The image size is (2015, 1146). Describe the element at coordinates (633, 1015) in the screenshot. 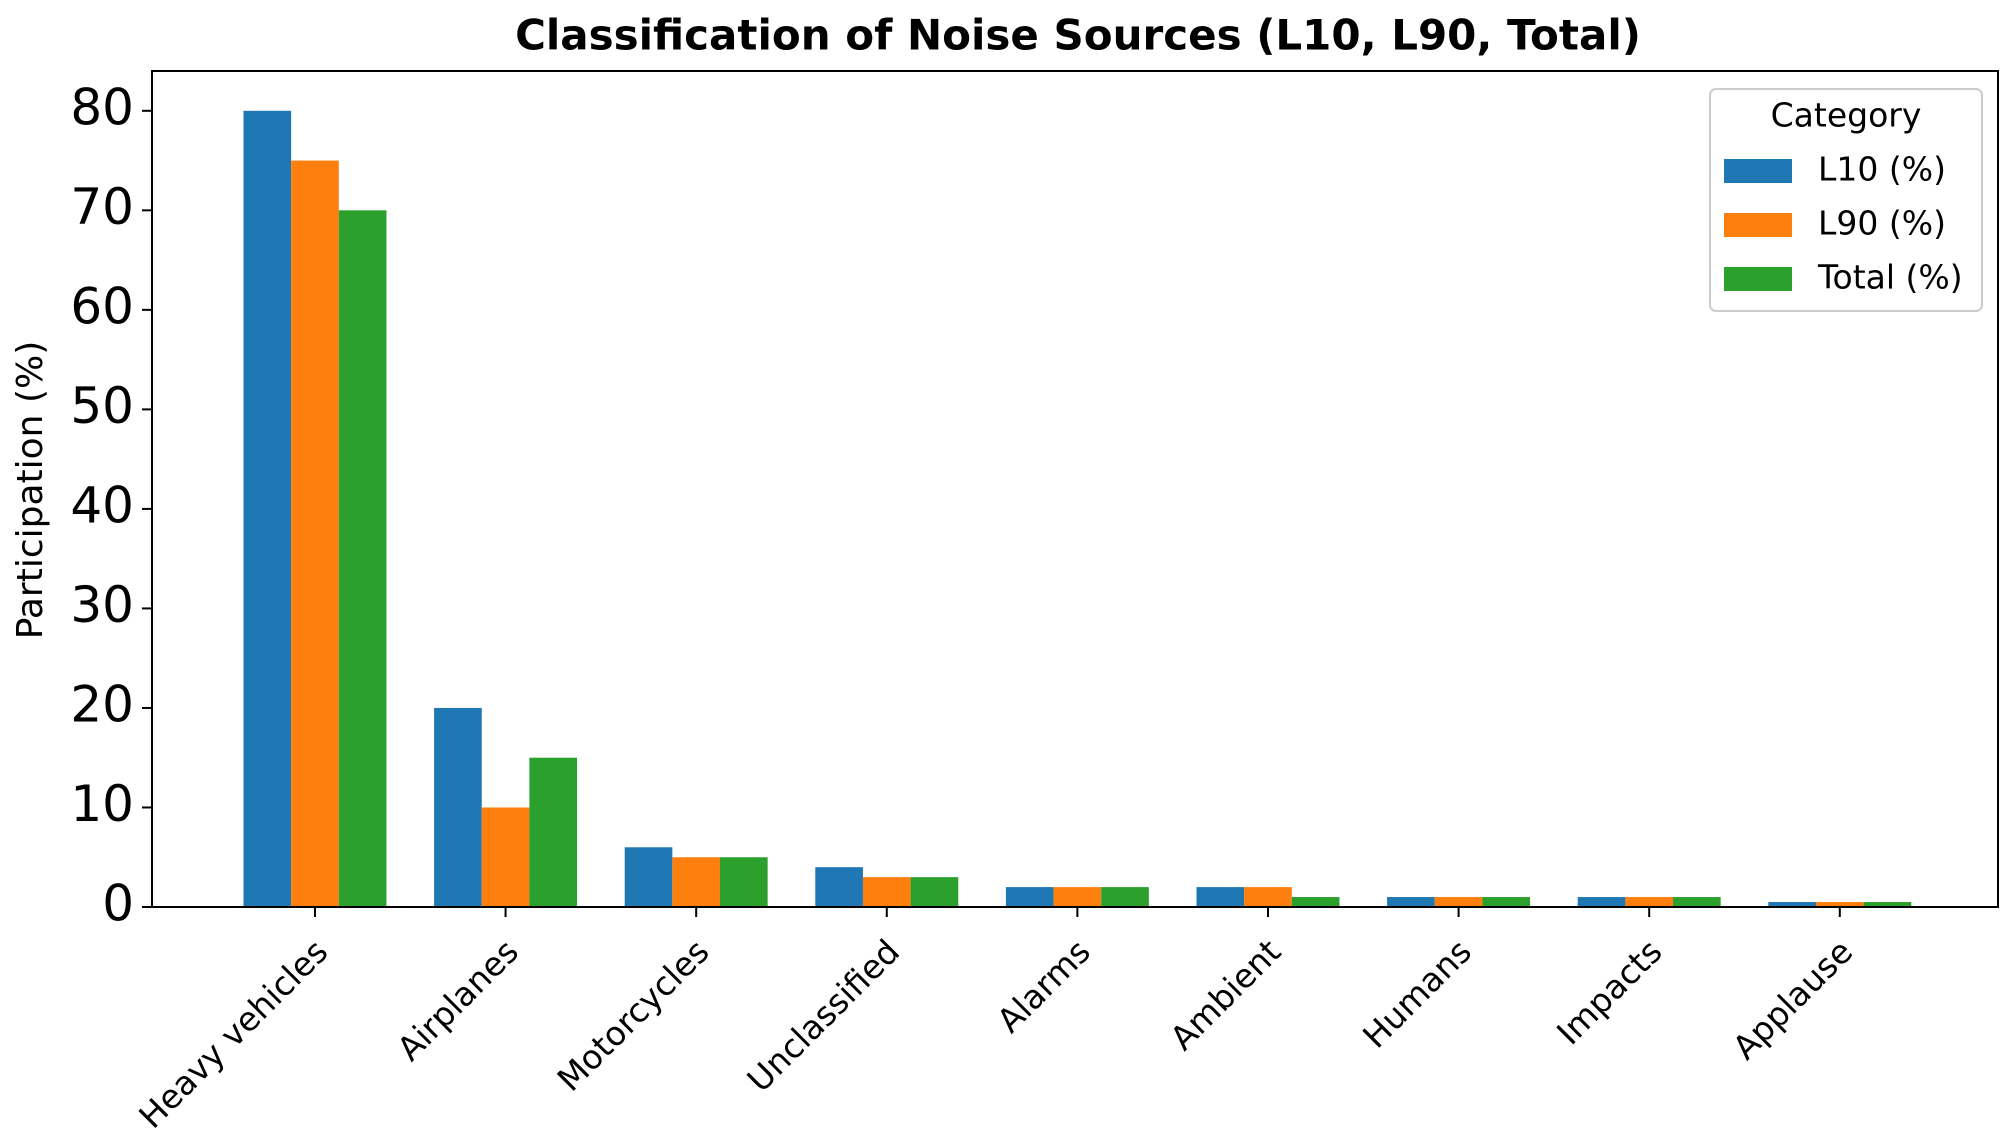

I see `x-tick-label: Motorcycles` at that location.